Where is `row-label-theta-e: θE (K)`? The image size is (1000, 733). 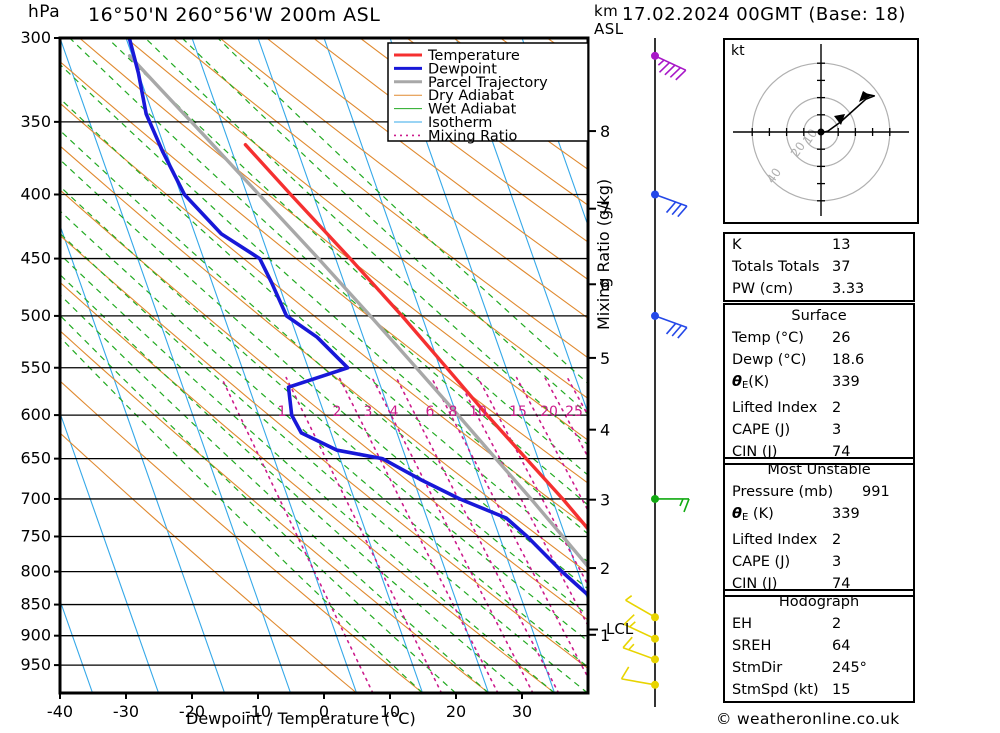 row-label-theta-e: θE (K) is located at coordinates (753, 514).